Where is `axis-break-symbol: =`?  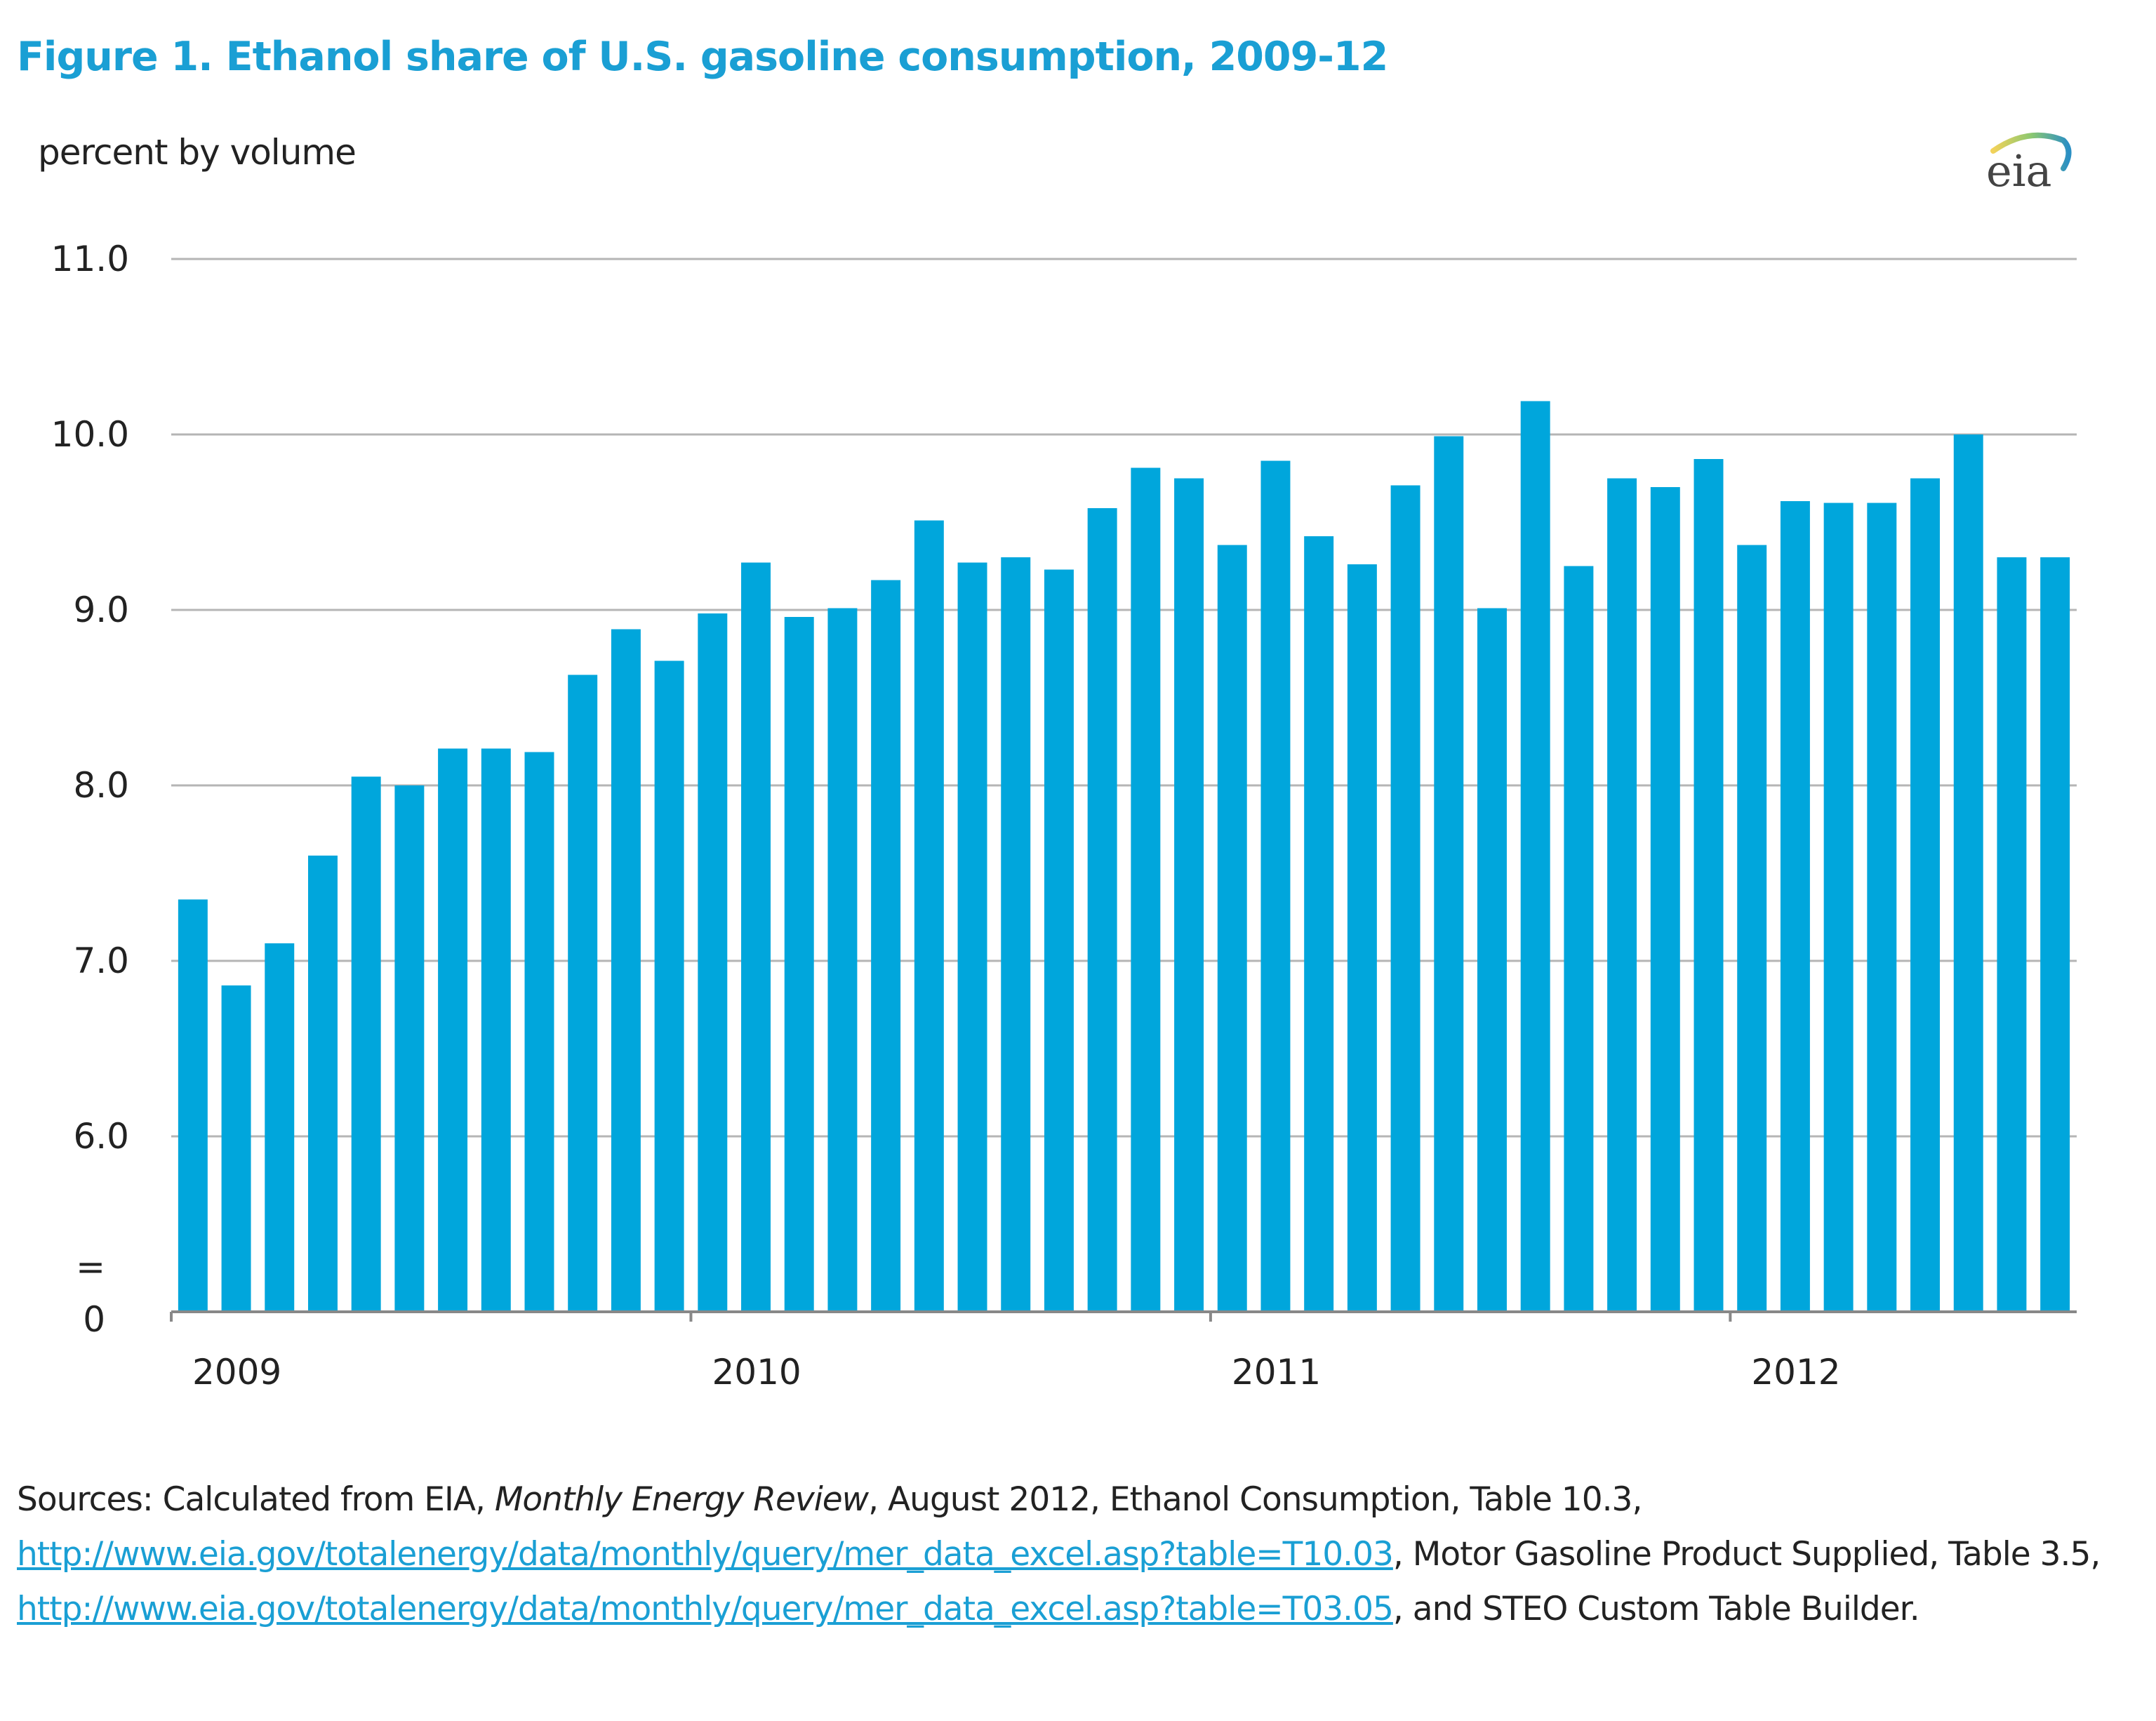 axis-break-symbol: = is located at coordinates (90, 1267).